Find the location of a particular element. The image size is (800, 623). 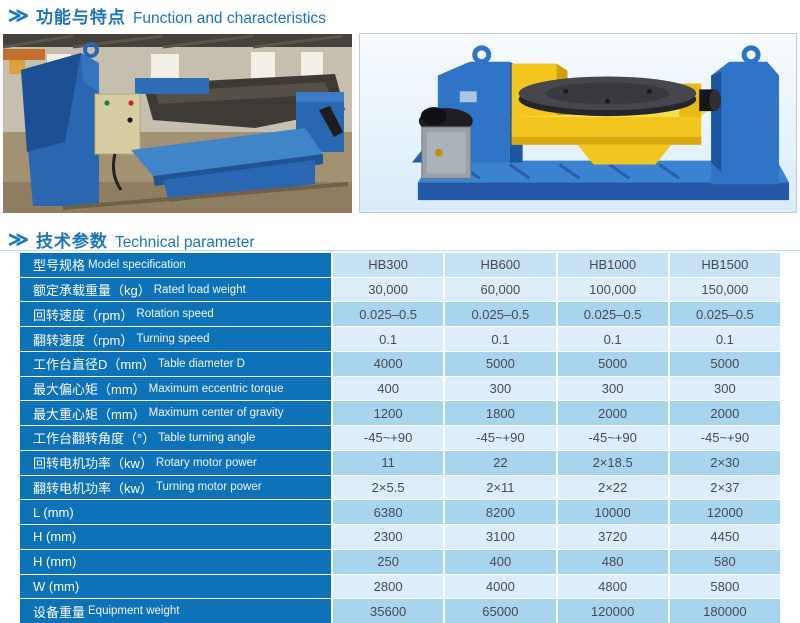

section-header-technical: ≫ 技术参数 Technical parameter is located at coordinates (131, 240).